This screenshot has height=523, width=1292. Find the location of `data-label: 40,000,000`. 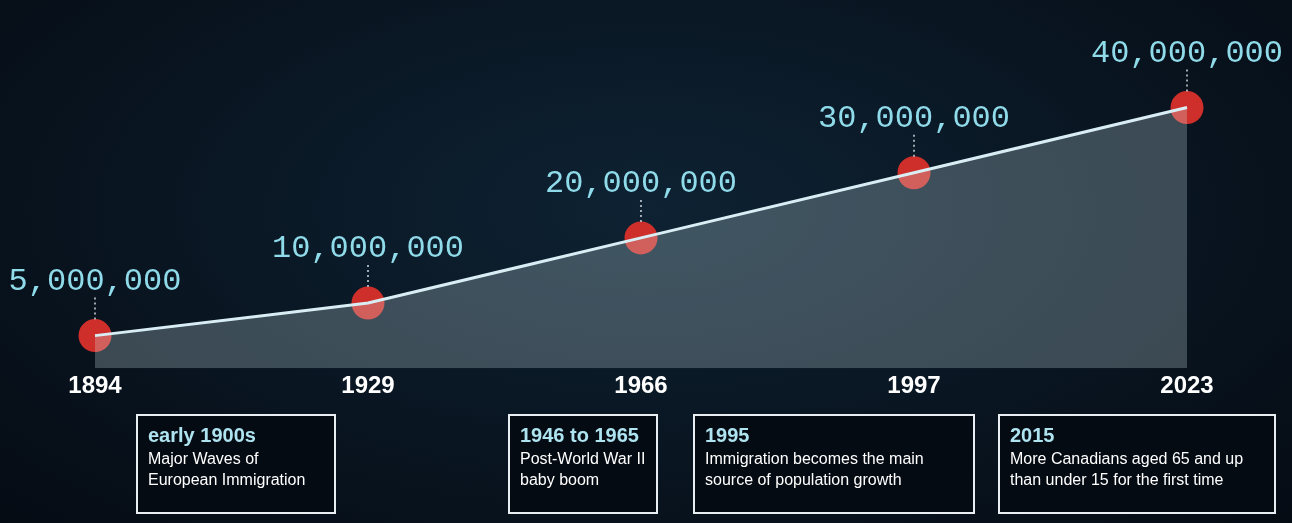

data-label: 40,000,000 is located at coordinates (1187, 53).